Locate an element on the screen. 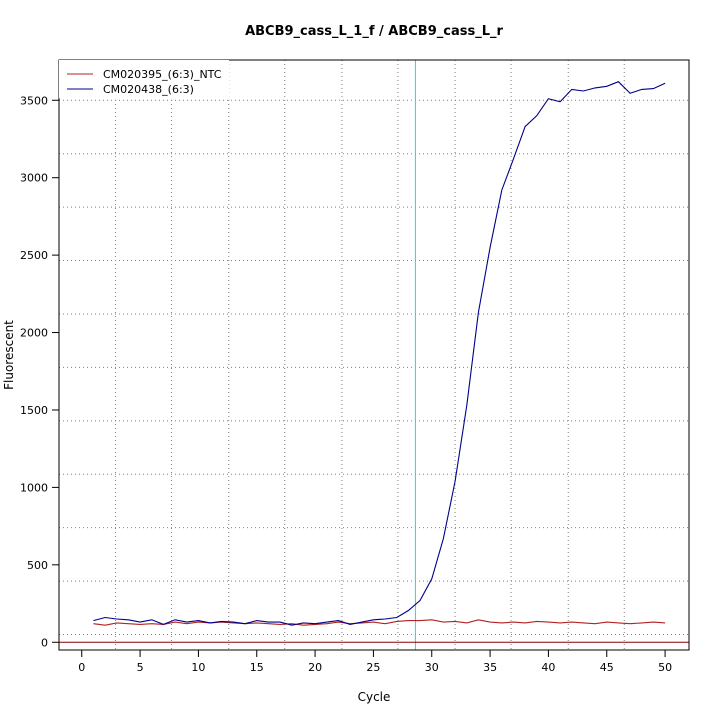  y-tick-label: 0 is located at coordinates (44, 642).